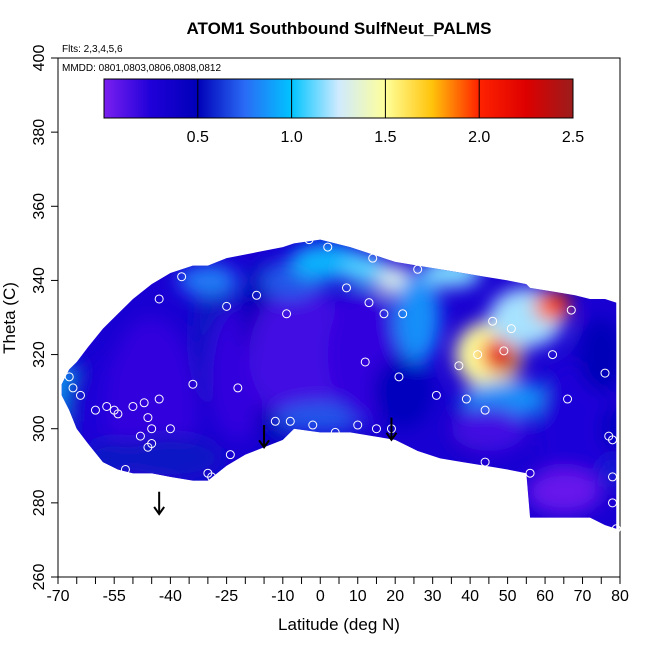  I want to click on y-tick-label: 320, so click(39, 354).